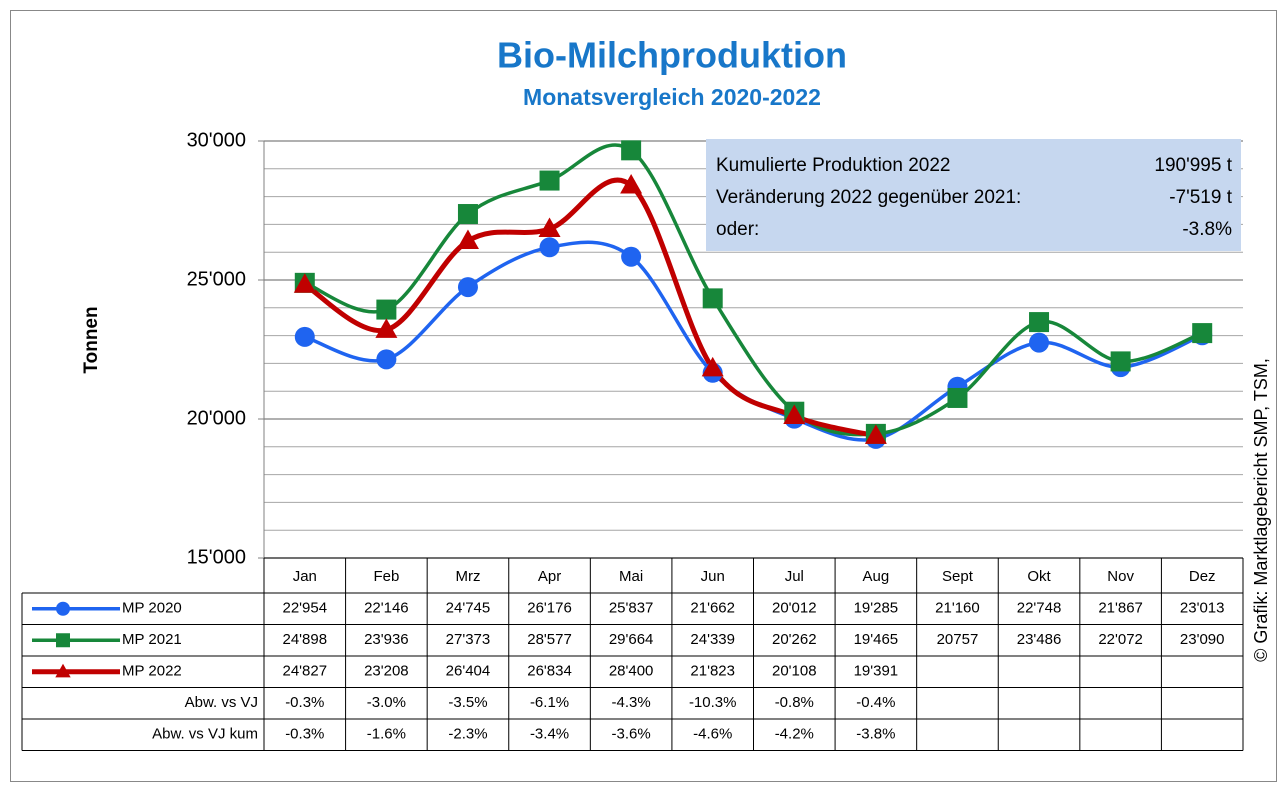 The width and height of the screenshot is (1287, 792). I want to click on x-tick-label: Okt, so click(1039, 576).